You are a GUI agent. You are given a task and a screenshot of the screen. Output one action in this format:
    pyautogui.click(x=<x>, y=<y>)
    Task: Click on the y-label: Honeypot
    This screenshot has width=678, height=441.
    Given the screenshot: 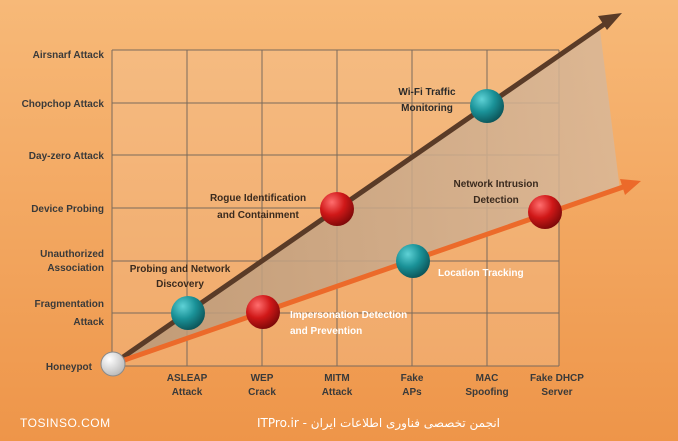 What is the action you would take?
    pyautogui.click(x=69, y=367)
    